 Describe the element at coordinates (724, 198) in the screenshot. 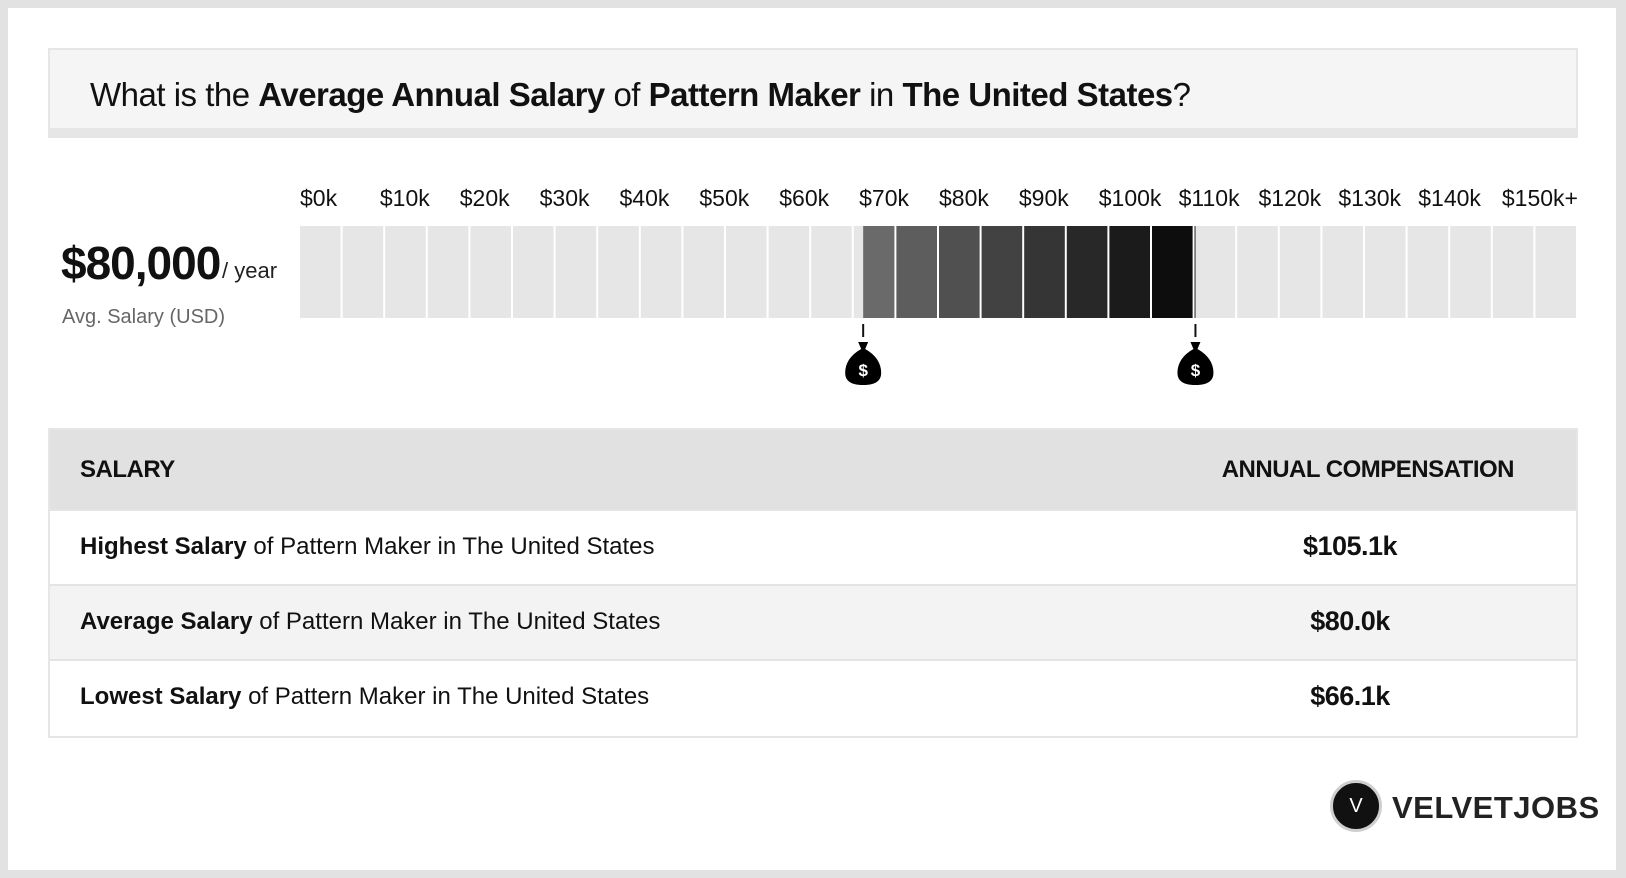

I see `x-tick-label: $50k` at that location.